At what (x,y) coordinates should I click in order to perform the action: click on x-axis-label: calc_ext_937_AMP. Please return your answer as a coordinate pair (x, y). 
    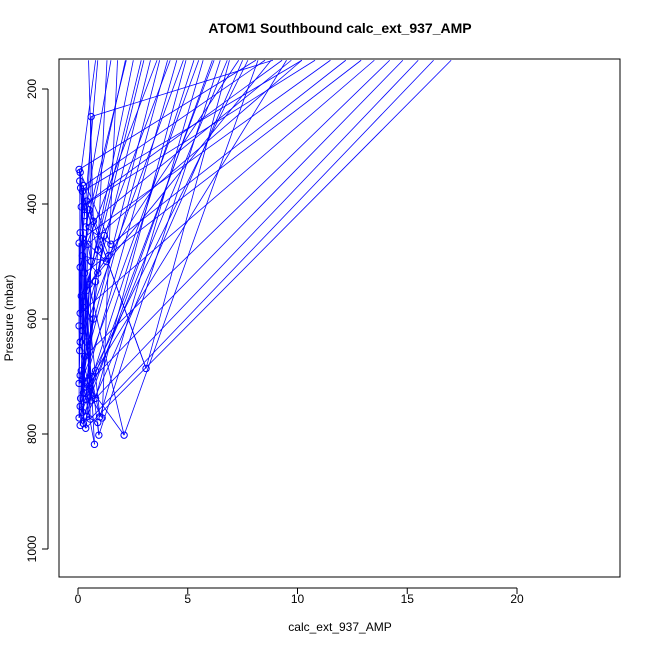
    Looking at the image, I should click on (339, 627).